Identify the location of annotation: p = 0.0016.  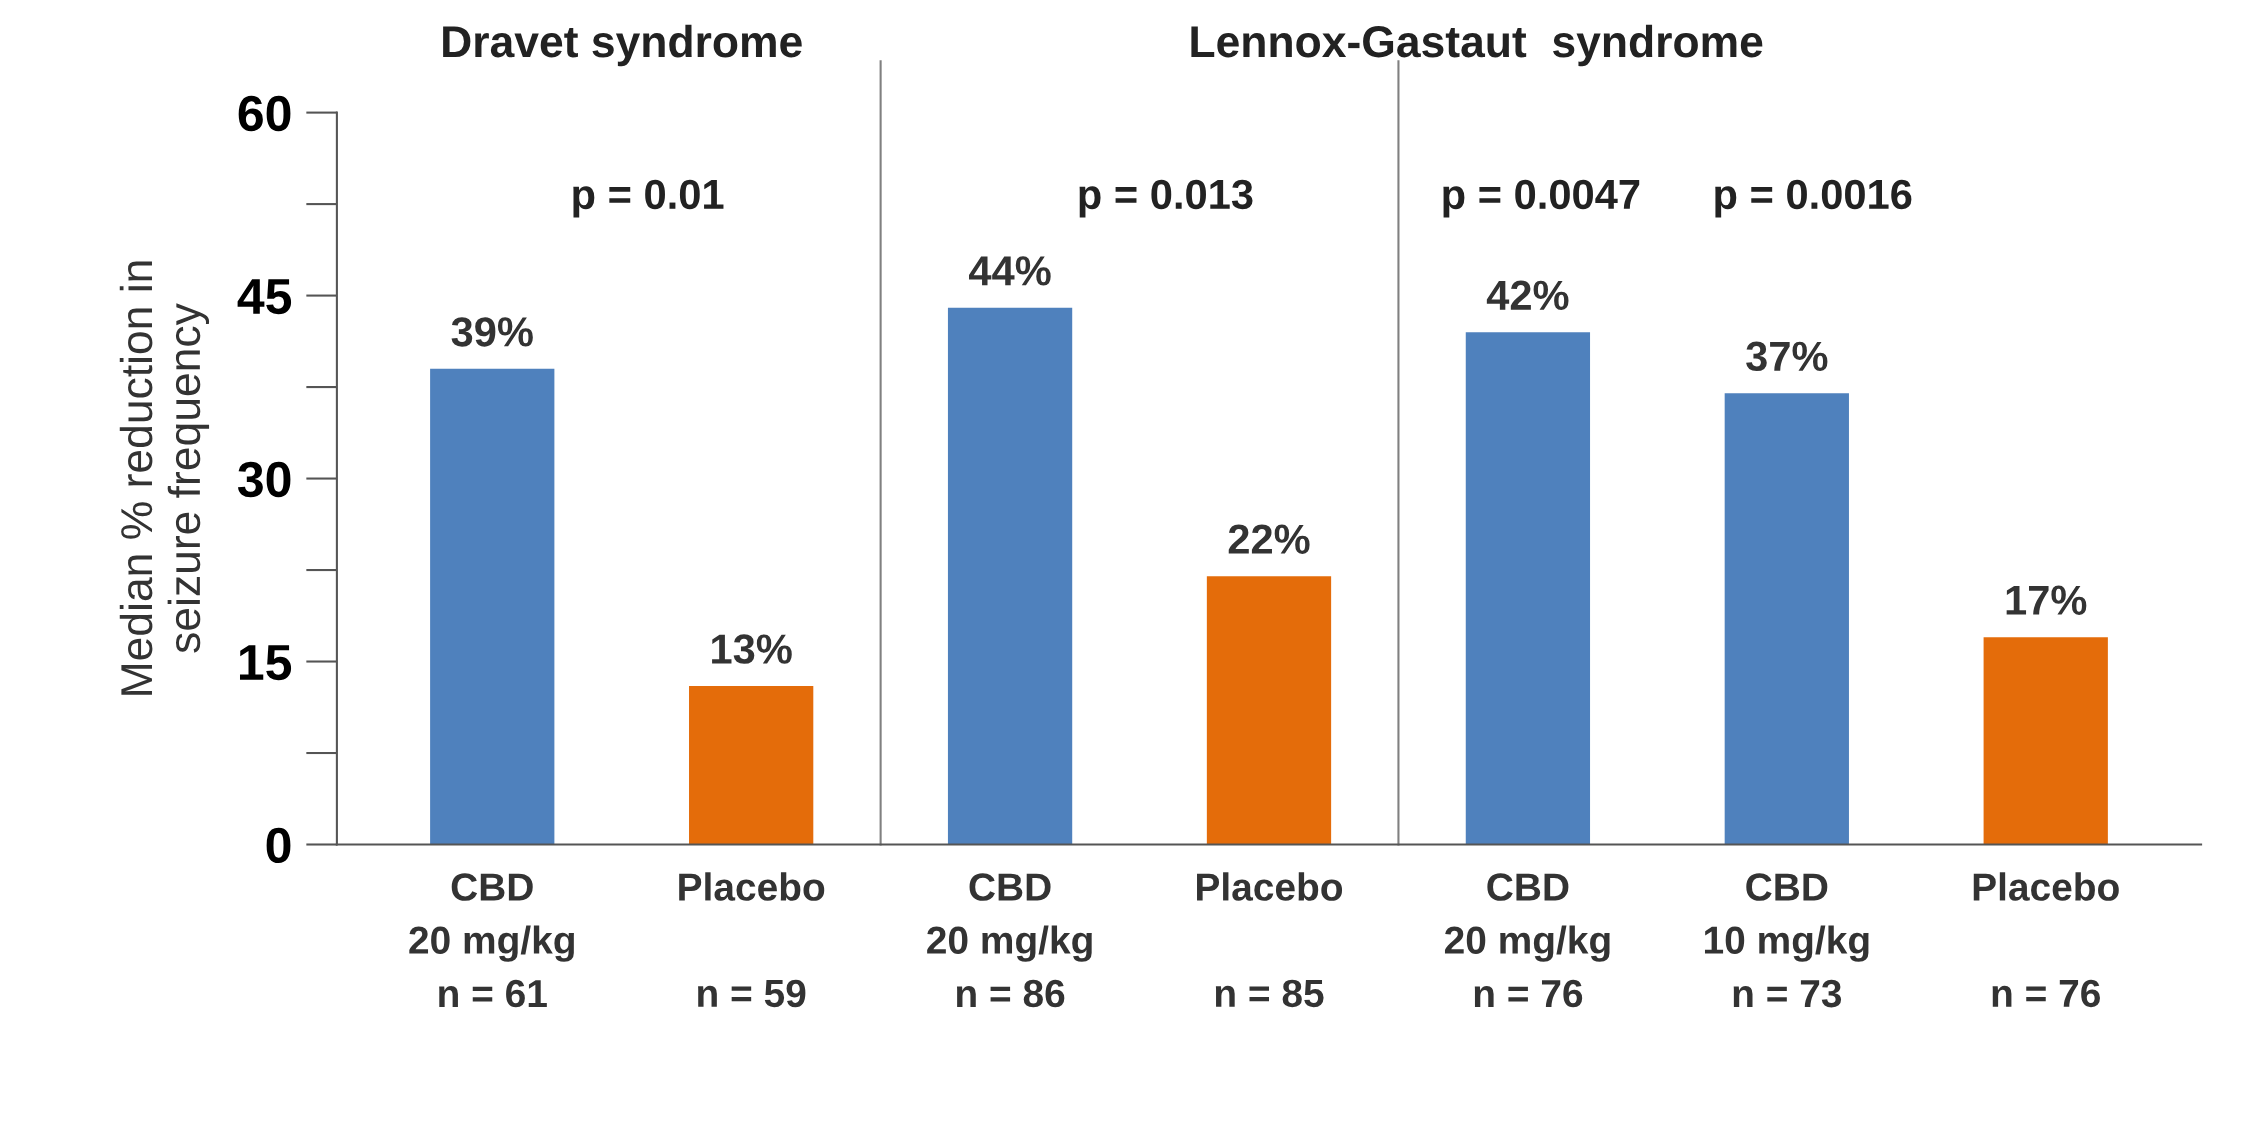
(1813, 198).